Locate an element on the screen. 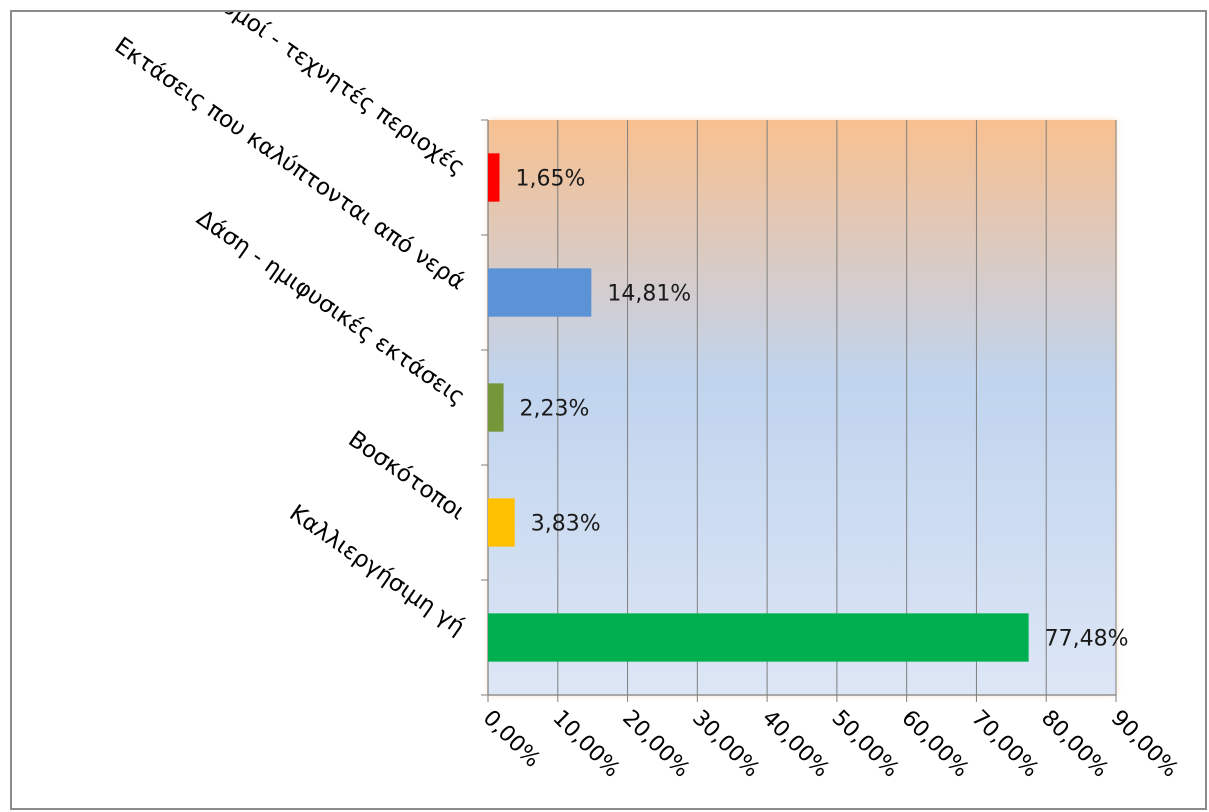 The height and width of the screenshot is (812, 1209). x-tick-label: 20,00% is located at coordinates (655, 744).